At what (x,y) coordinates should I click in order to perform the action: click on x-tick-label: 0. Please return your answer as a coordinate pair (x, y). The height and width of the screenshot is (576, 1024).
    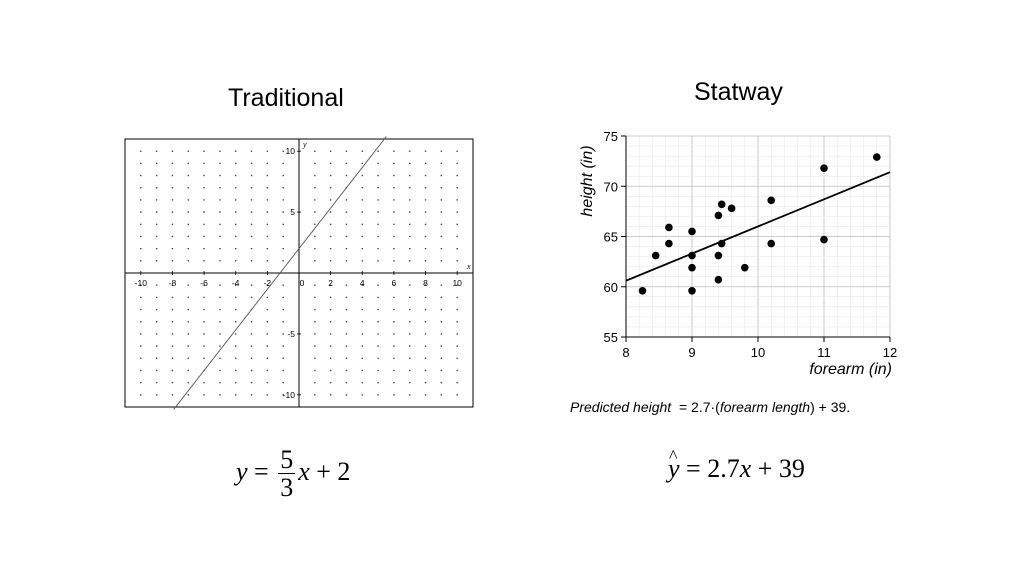
    Looking at the image, I should click on (302, 283).